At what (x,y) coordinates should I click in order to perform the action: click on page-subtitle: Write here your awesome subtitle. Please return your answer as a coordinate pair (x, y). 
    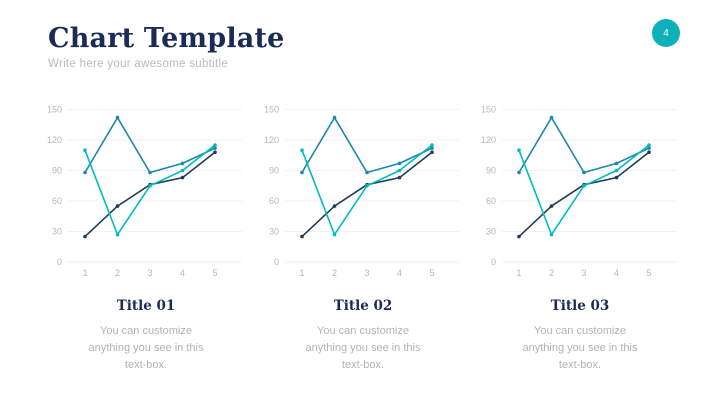
    Looking at the image, I should click on (138, 64).